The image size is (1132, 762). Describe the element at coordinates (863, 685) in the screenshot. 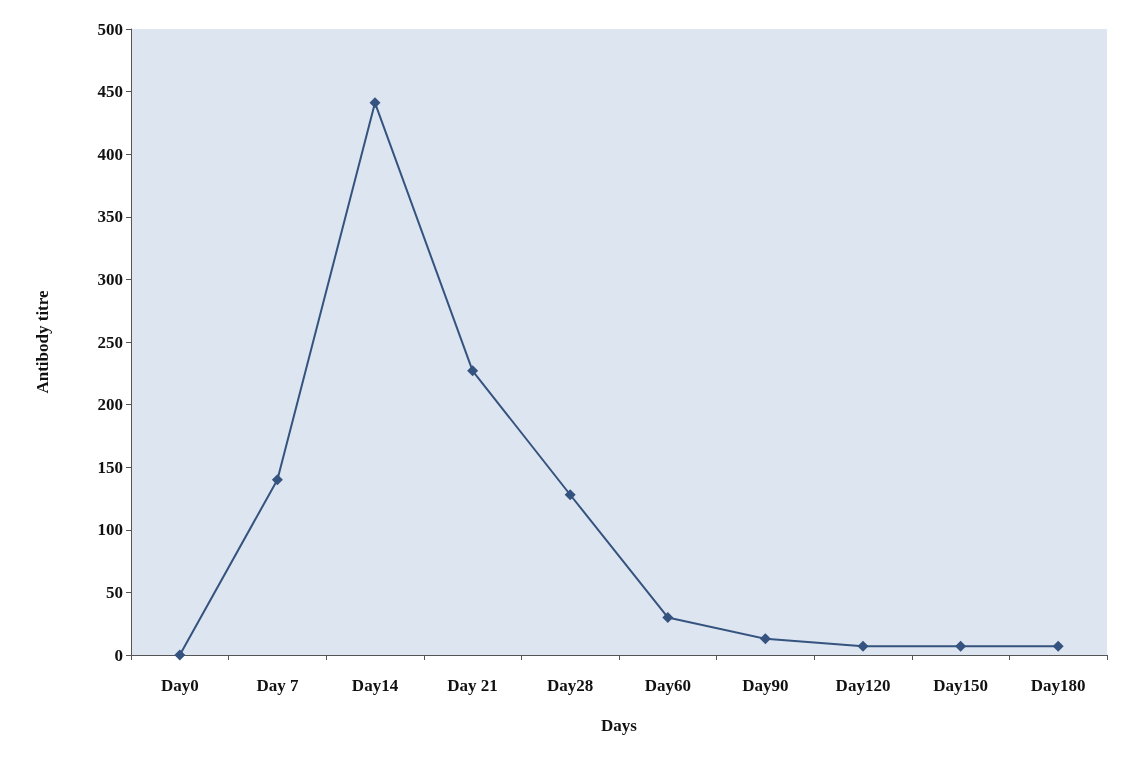

I see `x-tick-label: Day120` at that location.